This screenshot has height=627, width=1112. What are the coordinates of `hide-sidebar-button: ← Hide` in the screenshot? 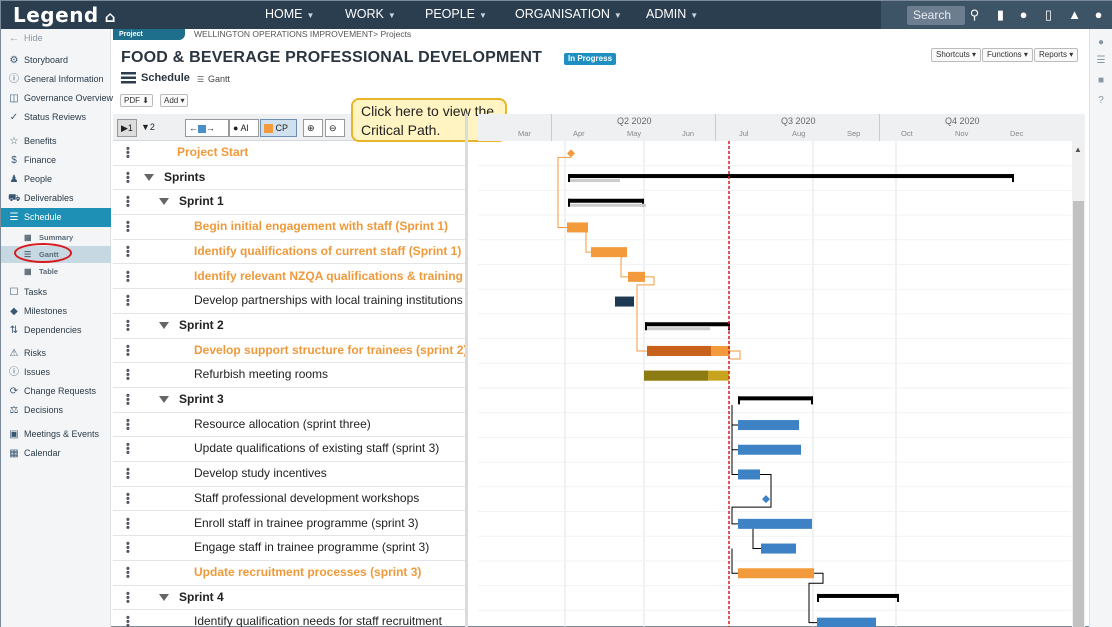 It's located at (56, 38).